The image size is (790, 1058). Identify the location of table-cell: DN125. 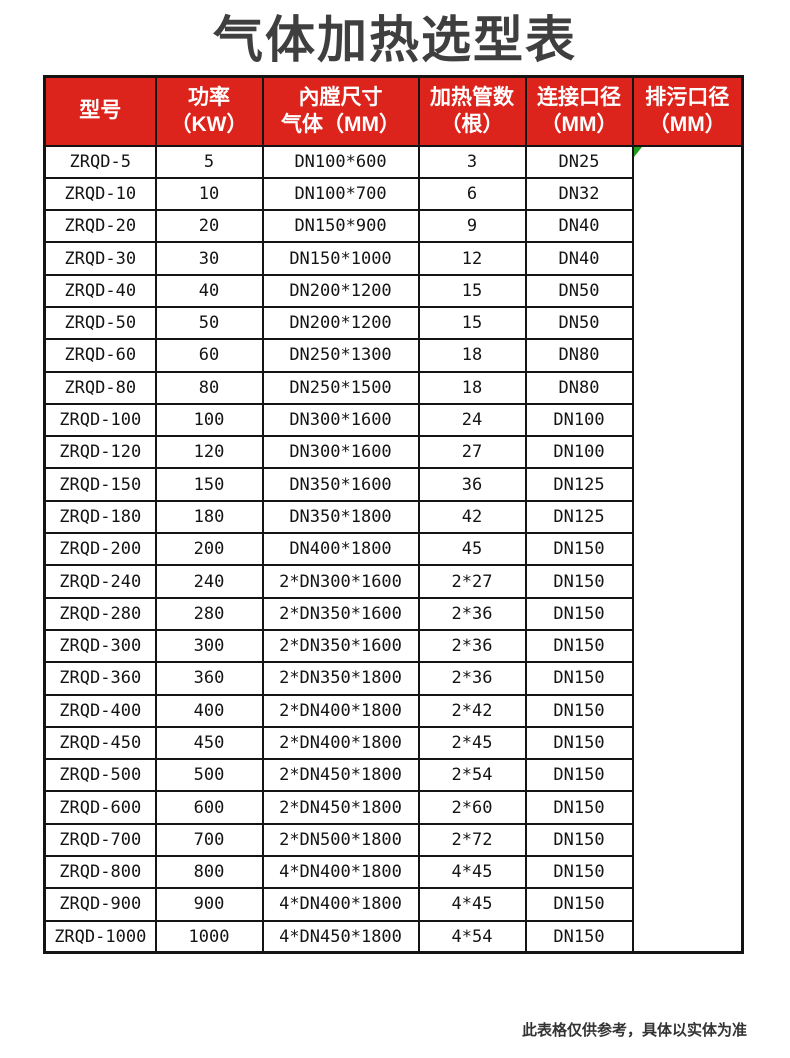
(579, 517).